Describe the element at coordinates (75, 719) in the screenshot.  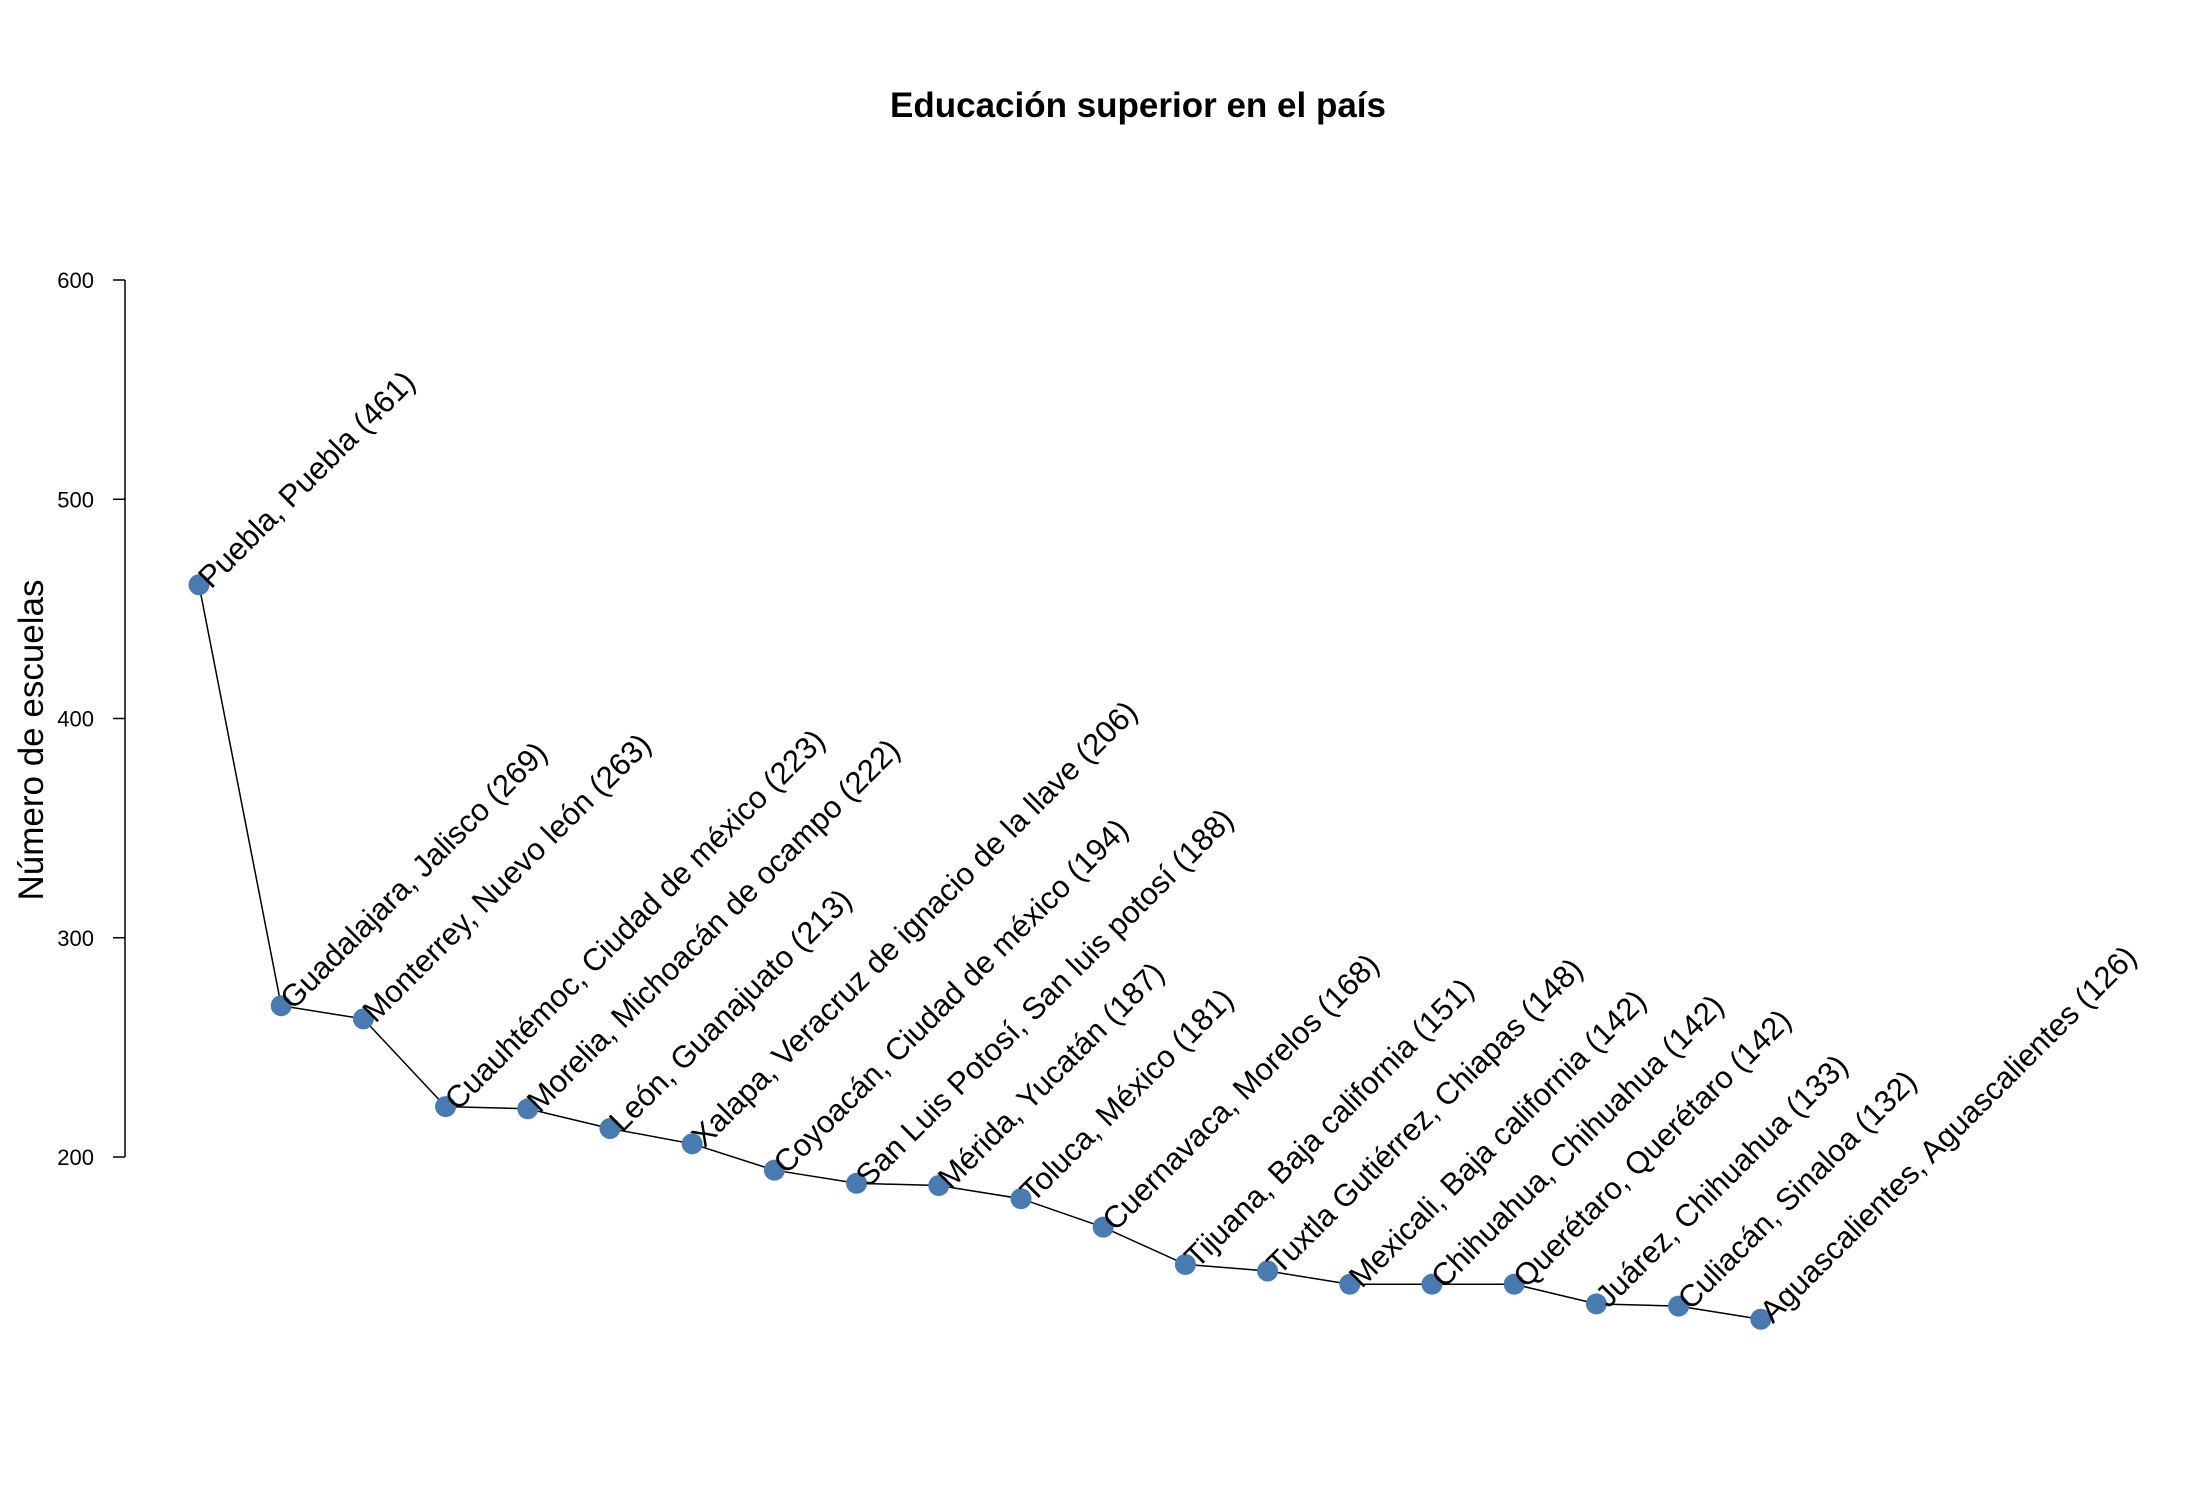
I see `y-tick-label: 400` at that location.